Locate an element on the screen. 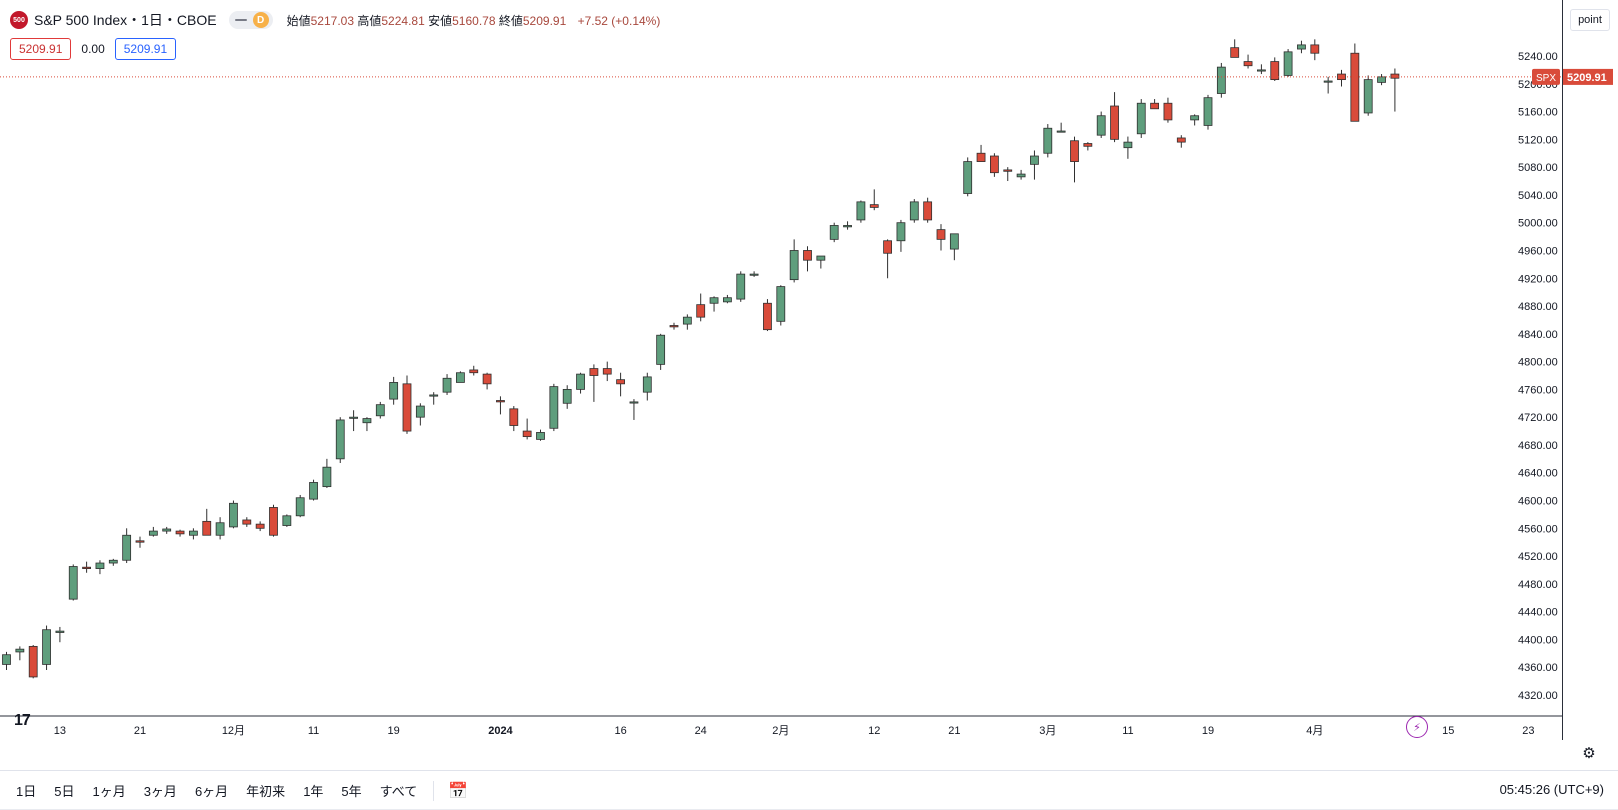 The width and height of the screenshot is (1618, 810). symbol-badge: 500 is located at coordinates (19, 20).